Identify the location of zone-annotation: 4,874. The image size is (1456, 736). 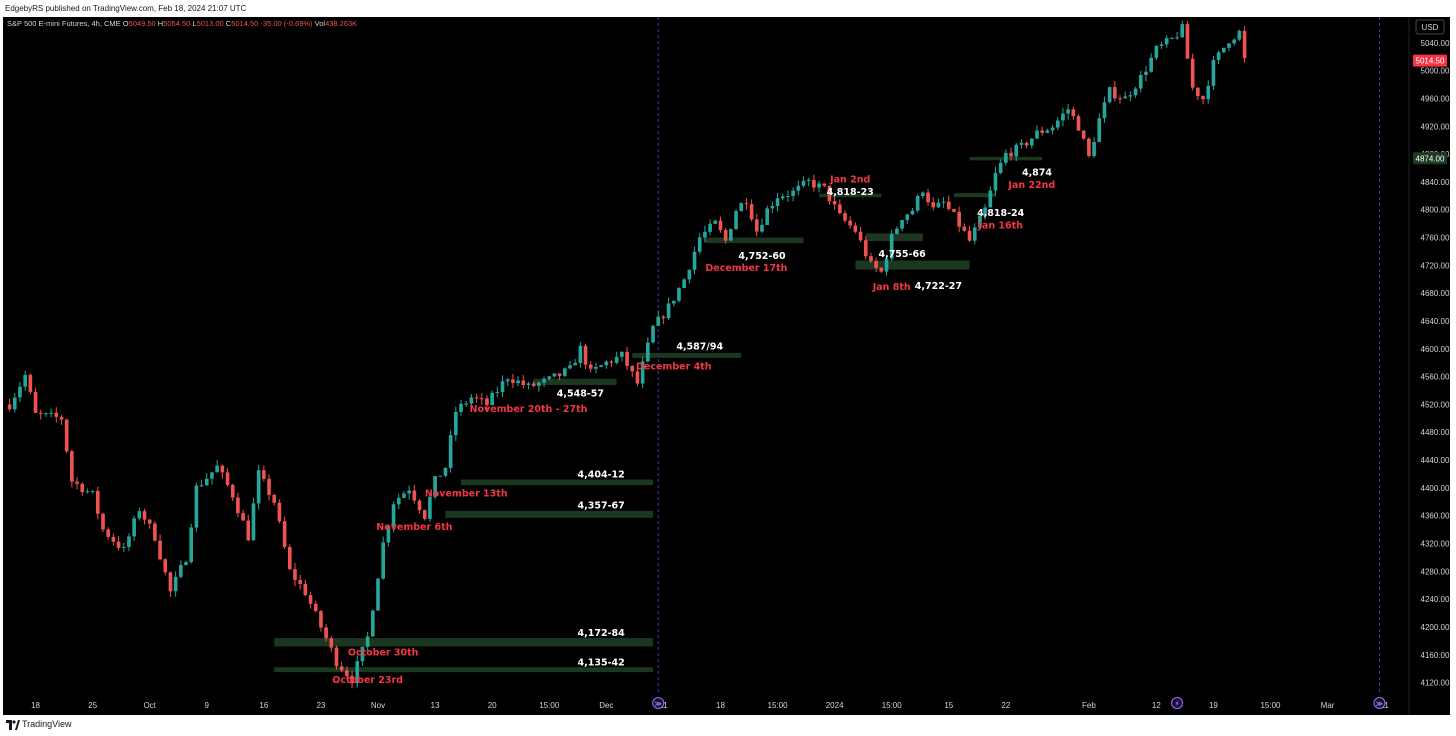
(1037, 172).